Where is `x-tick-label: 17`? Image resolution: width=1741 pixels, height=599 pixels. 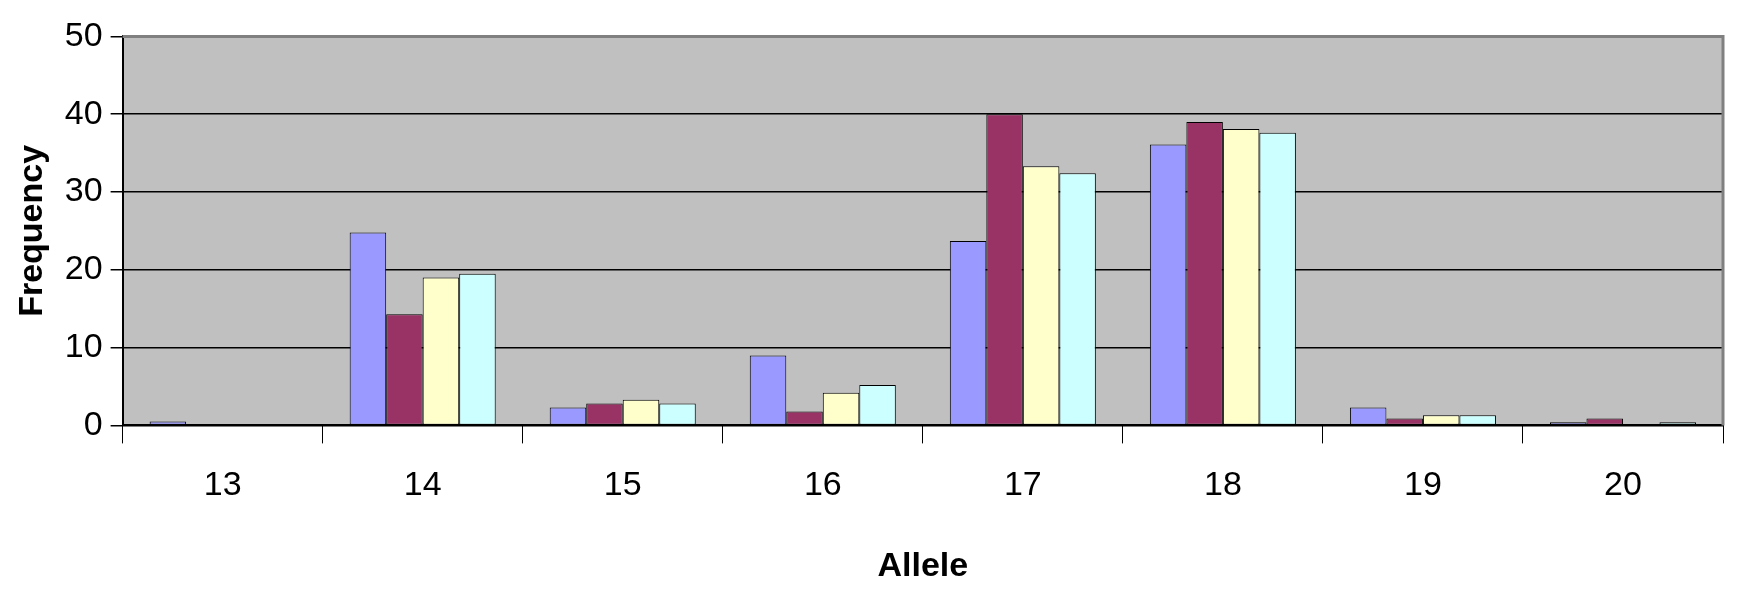
x-tick-label: 17 is located at coordinates (1022, 483).